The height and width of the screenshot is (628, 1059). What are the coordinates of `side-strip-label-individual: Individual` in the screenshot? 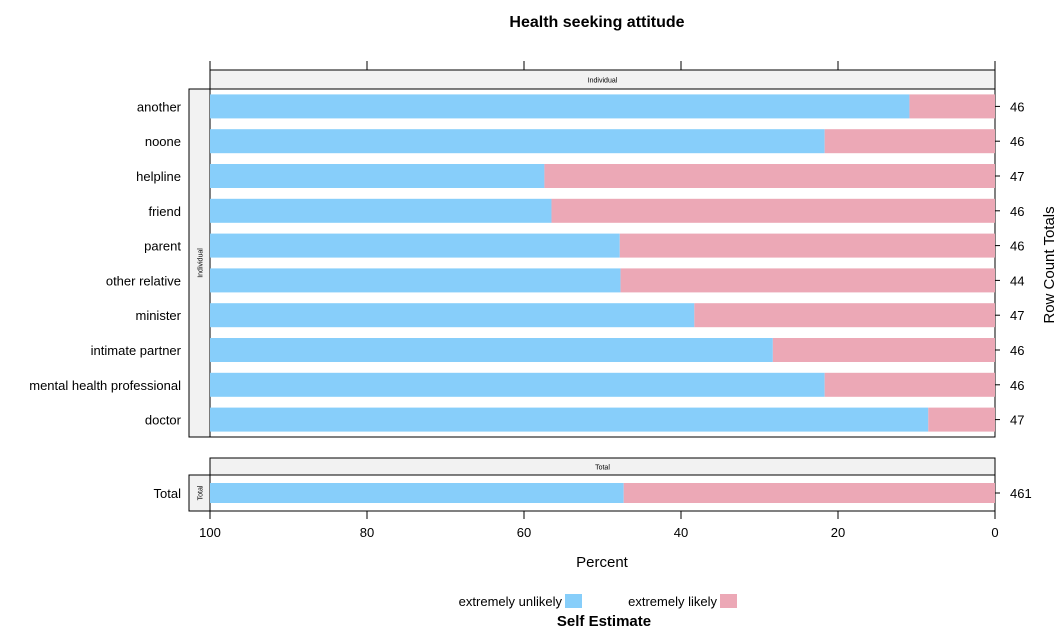 It's located at (201, 263).